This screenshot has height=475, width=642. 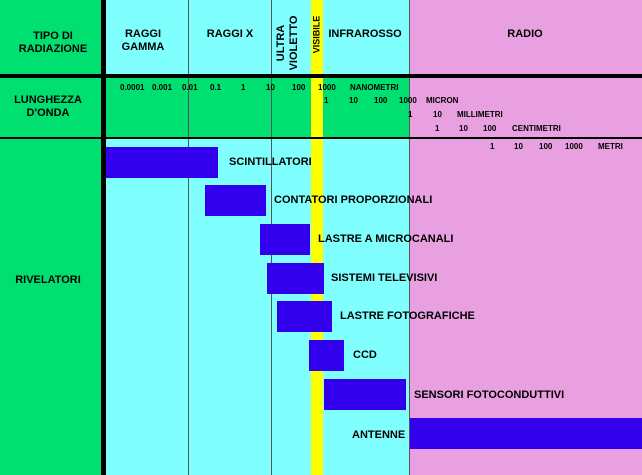 What do you see at coordinates (235, 200) in the screenshot?
I see `detector-bar-contatori-proporzionali` at bounding box center [235, 200].